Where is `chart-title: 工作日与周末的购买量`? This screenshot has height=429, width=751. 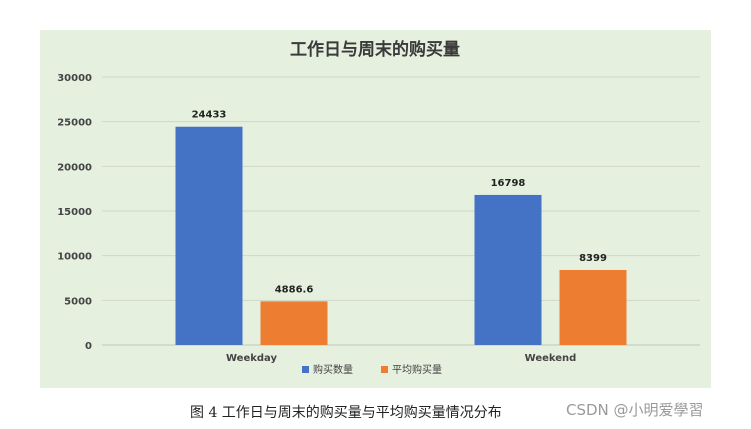
chart-title: 工作日与周末的购买量 is located at coordinates (375, 49).